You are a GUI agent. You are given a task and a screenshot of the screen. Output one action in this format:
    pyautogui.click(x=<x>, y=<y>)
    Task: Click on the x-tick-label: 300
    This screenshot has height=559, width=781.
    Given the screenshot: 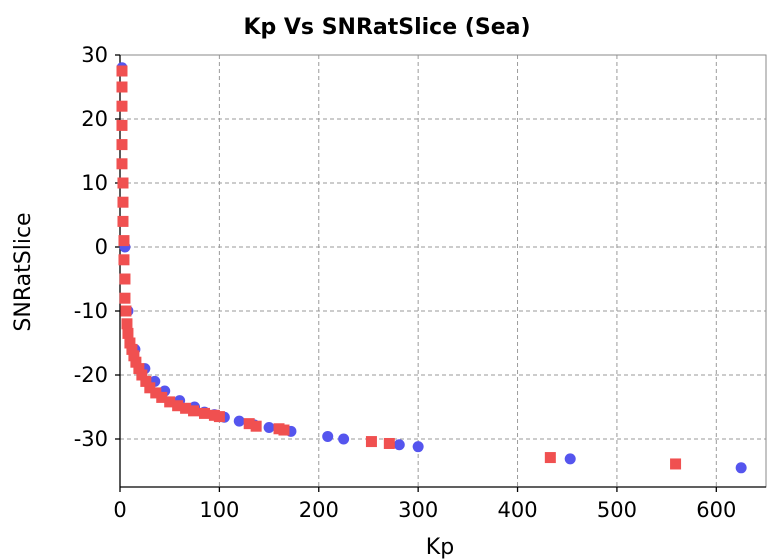 What is the action you would take?
    pyautogui.click(x=418, y=510)
    